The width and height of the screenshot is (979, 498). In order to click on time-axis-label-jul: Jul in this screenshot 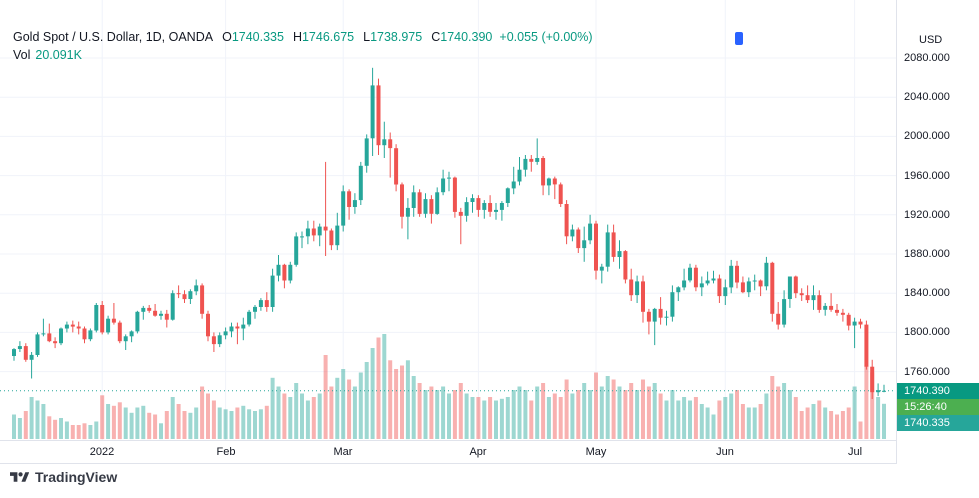, I will do `click(855, 452)`.